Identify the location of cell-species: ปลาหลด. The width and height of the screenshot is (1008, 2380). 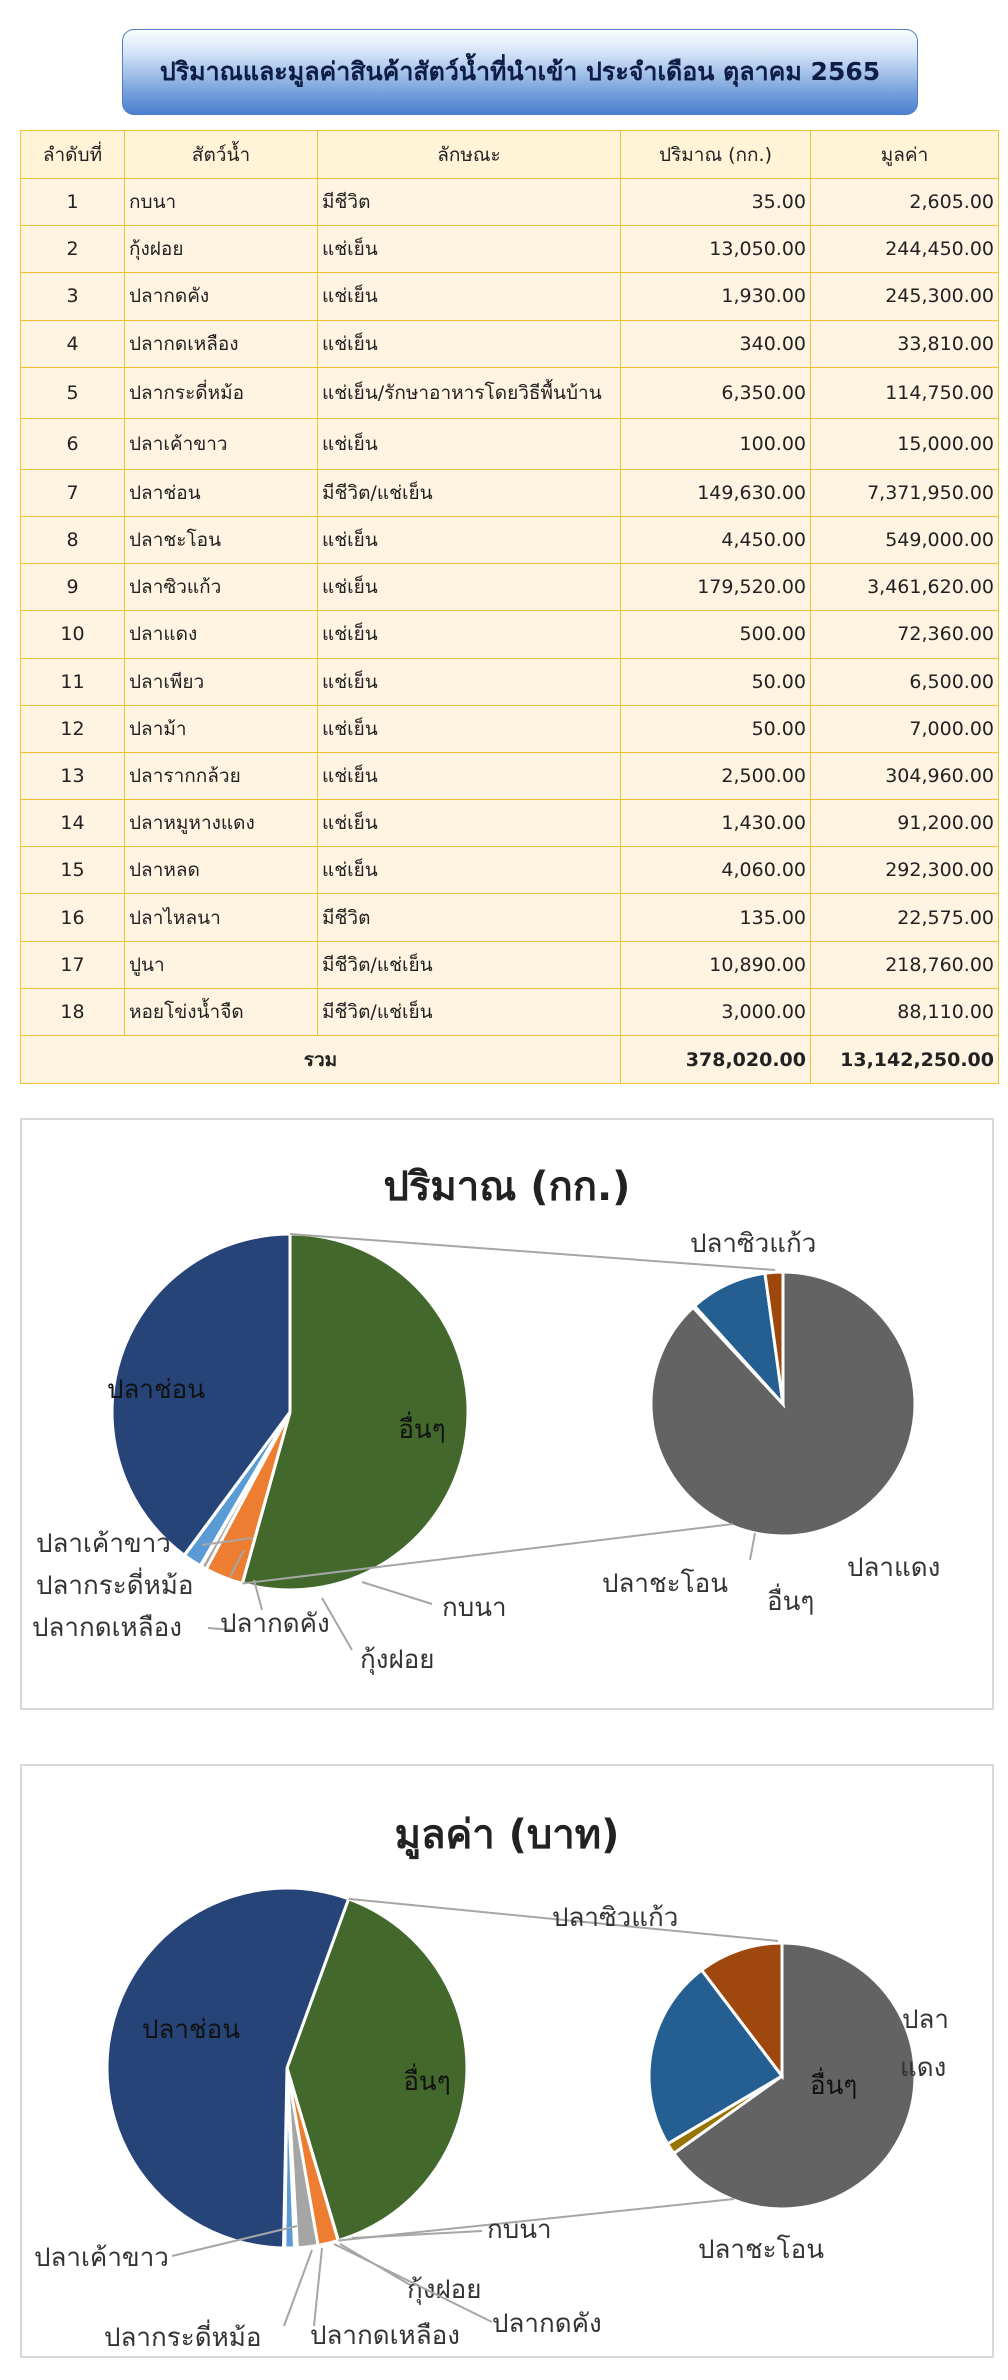
(221, 870).